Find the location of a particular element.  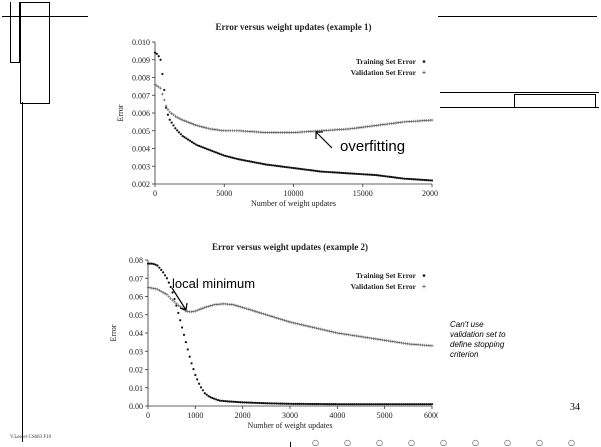

legend-label: Validation Set Error is located at coordinates (384, 286).